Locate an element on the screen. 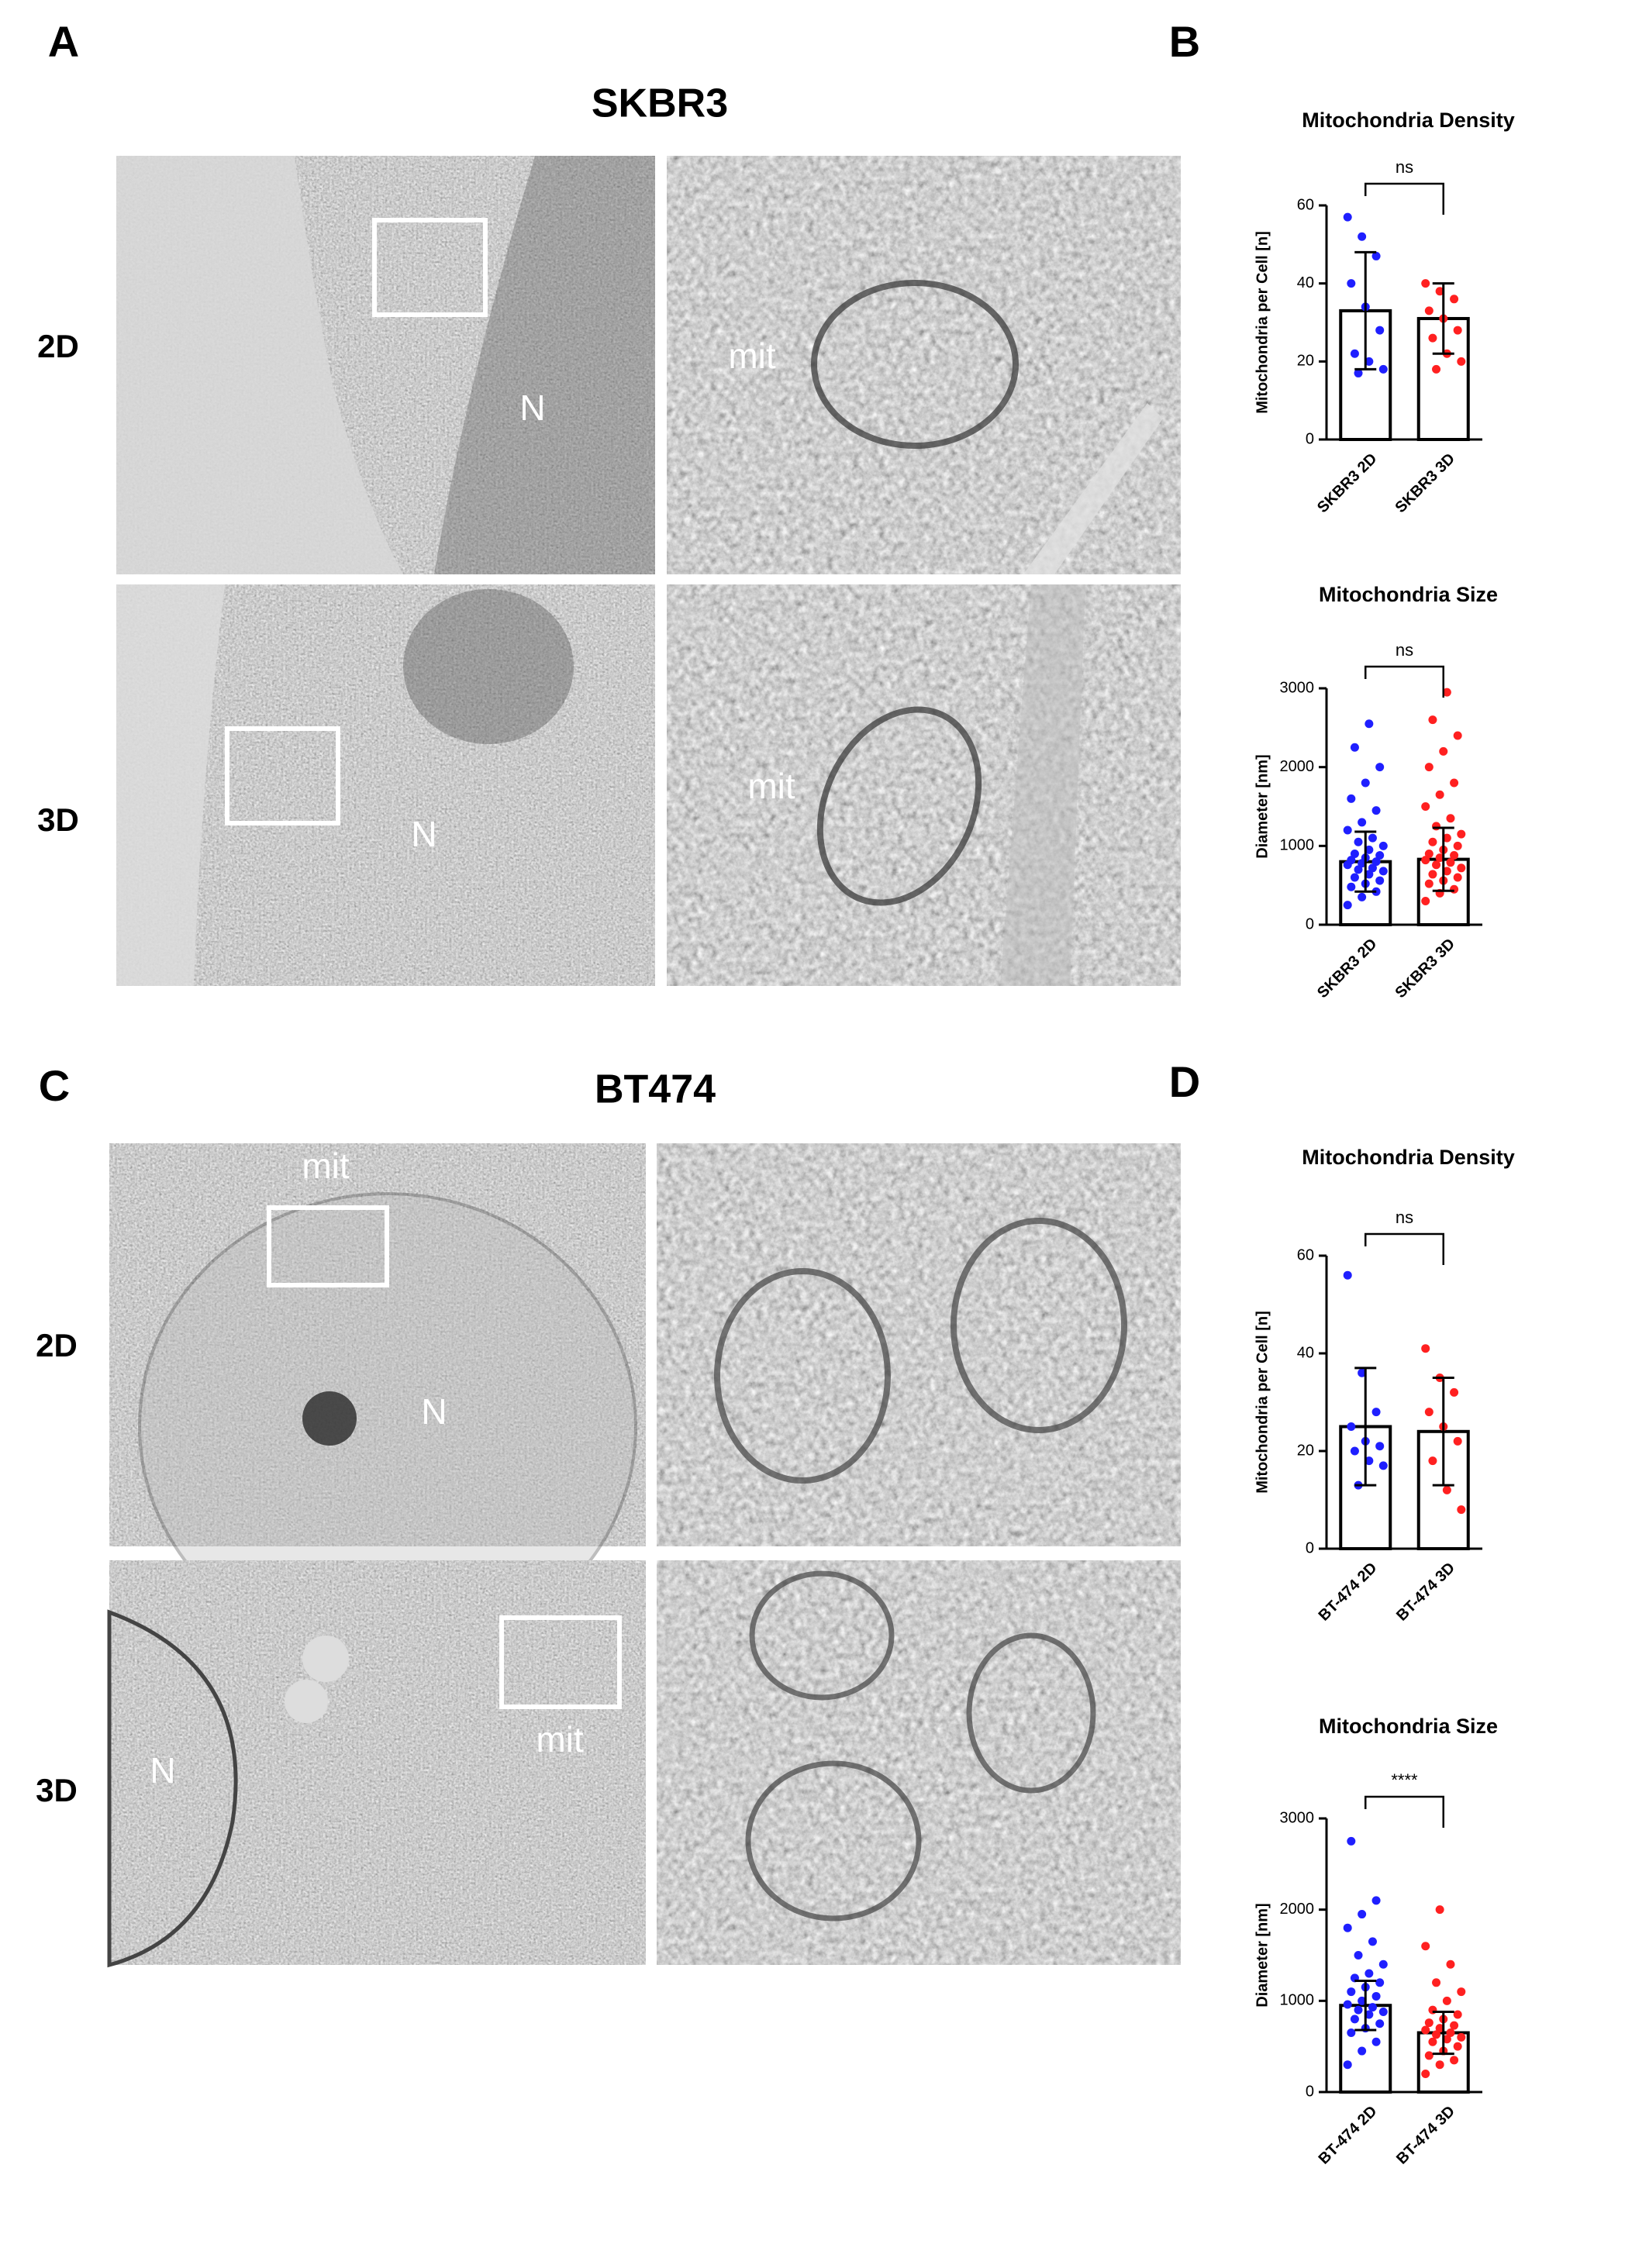 The height and width of the screenshot is (2268, 1625). x-tick-label: BT-474 3D is located at coordinates (1425, 2135).